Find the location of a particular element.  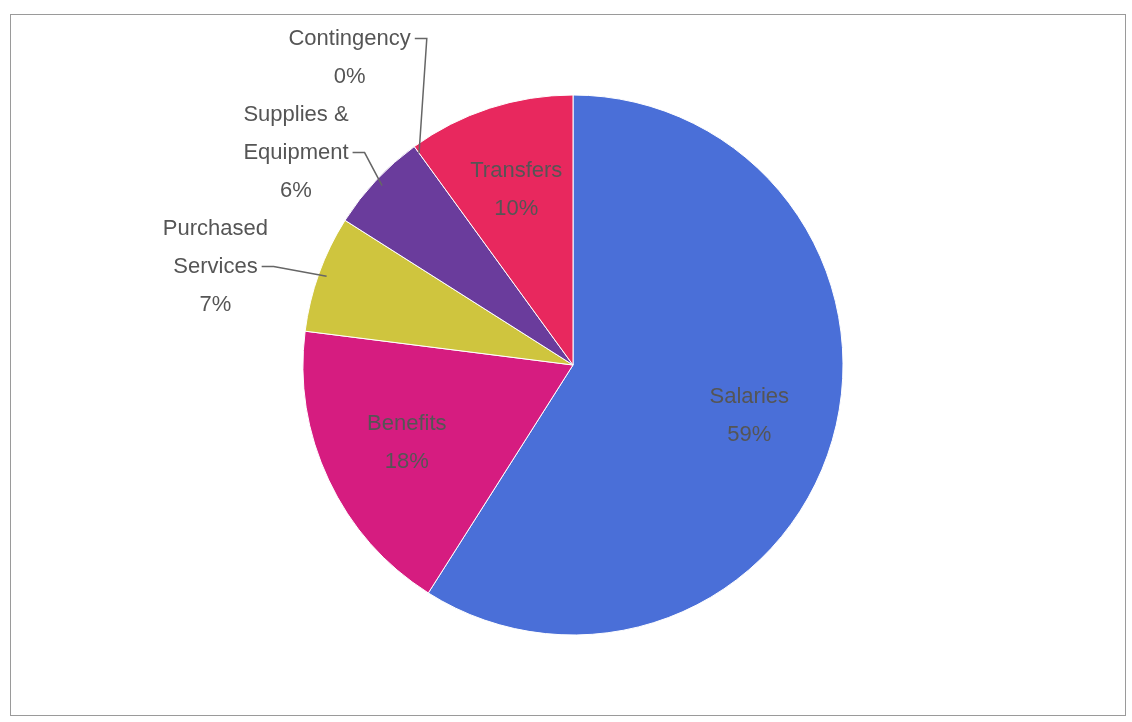

data-label: 59% is located at coordinates (749, 434).